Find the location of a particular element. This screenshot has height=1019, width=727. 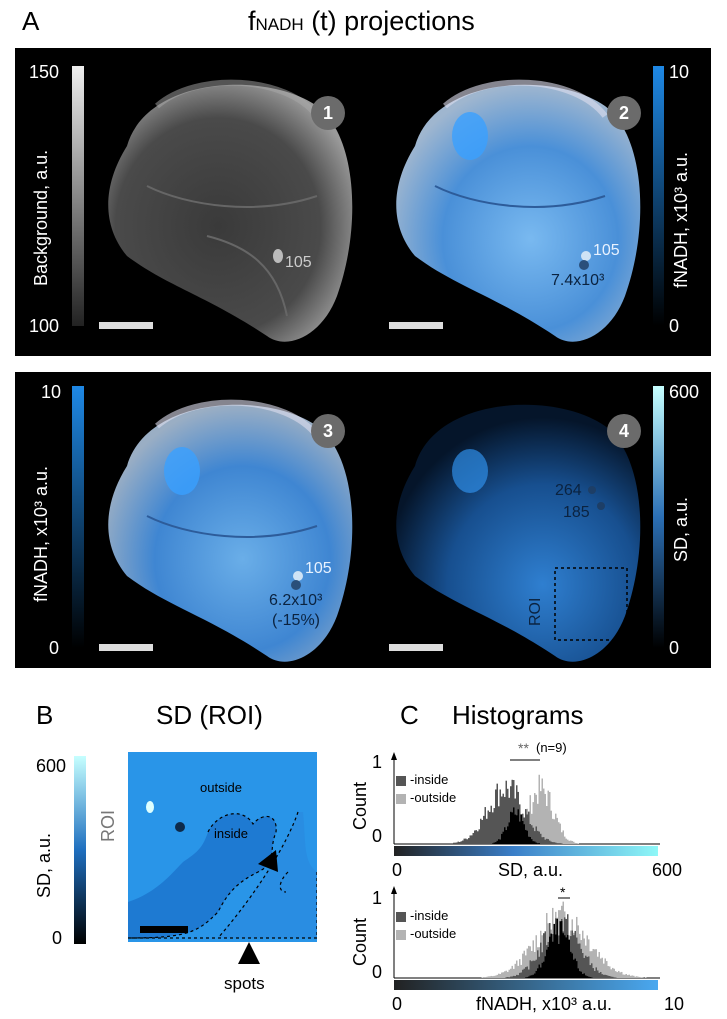

sd-colorbar is located at coordinates (658, 517).